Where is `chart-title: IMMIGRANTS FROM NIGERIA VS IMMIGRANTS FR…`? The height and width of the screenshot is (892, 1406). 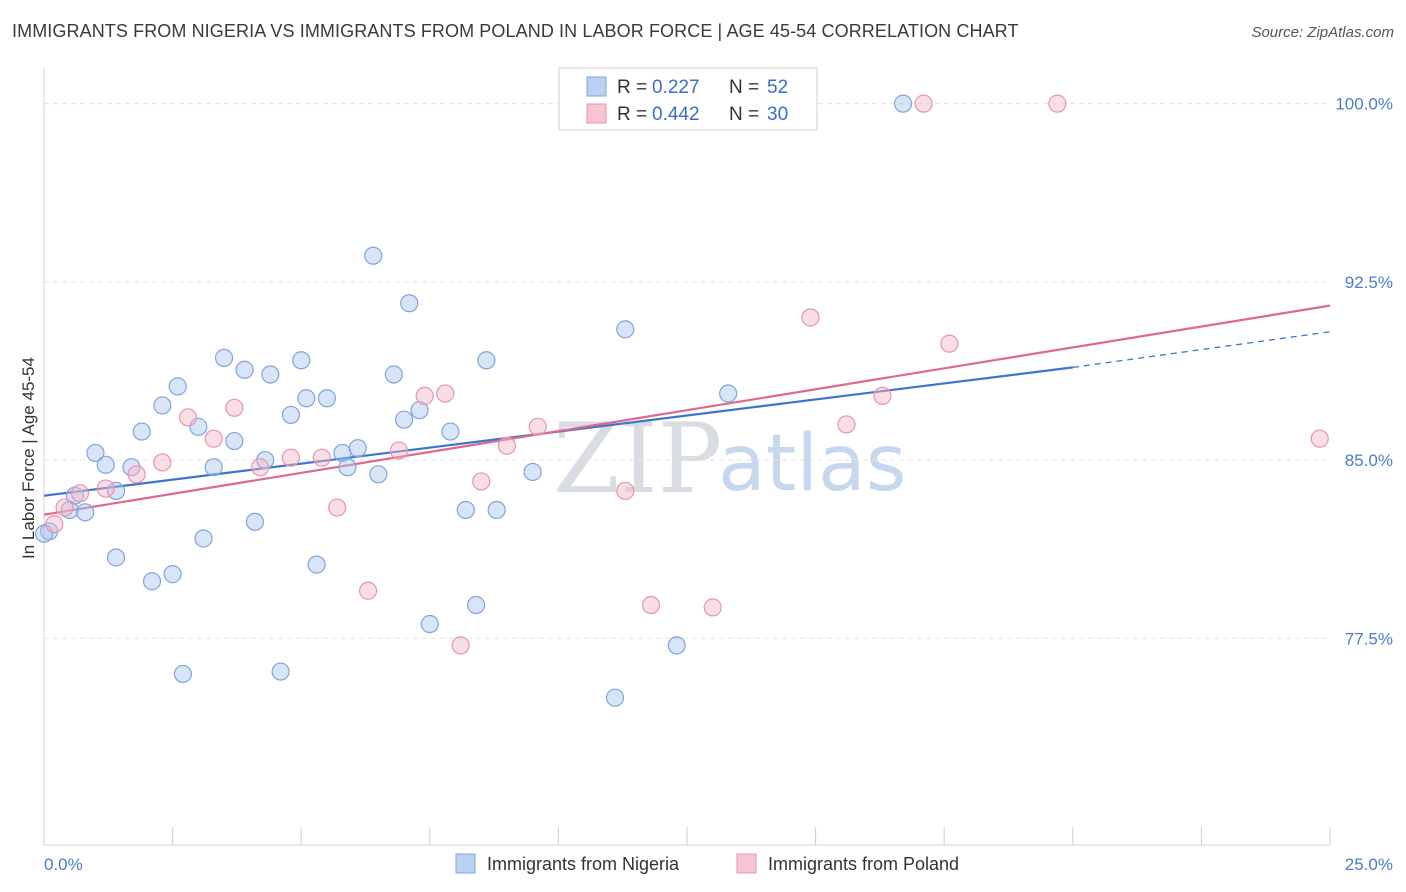
chart-title: IMMIGRANTS FROM NIGERIA VS IMMIGRANTS FR… is located at coordinates (515, 31).